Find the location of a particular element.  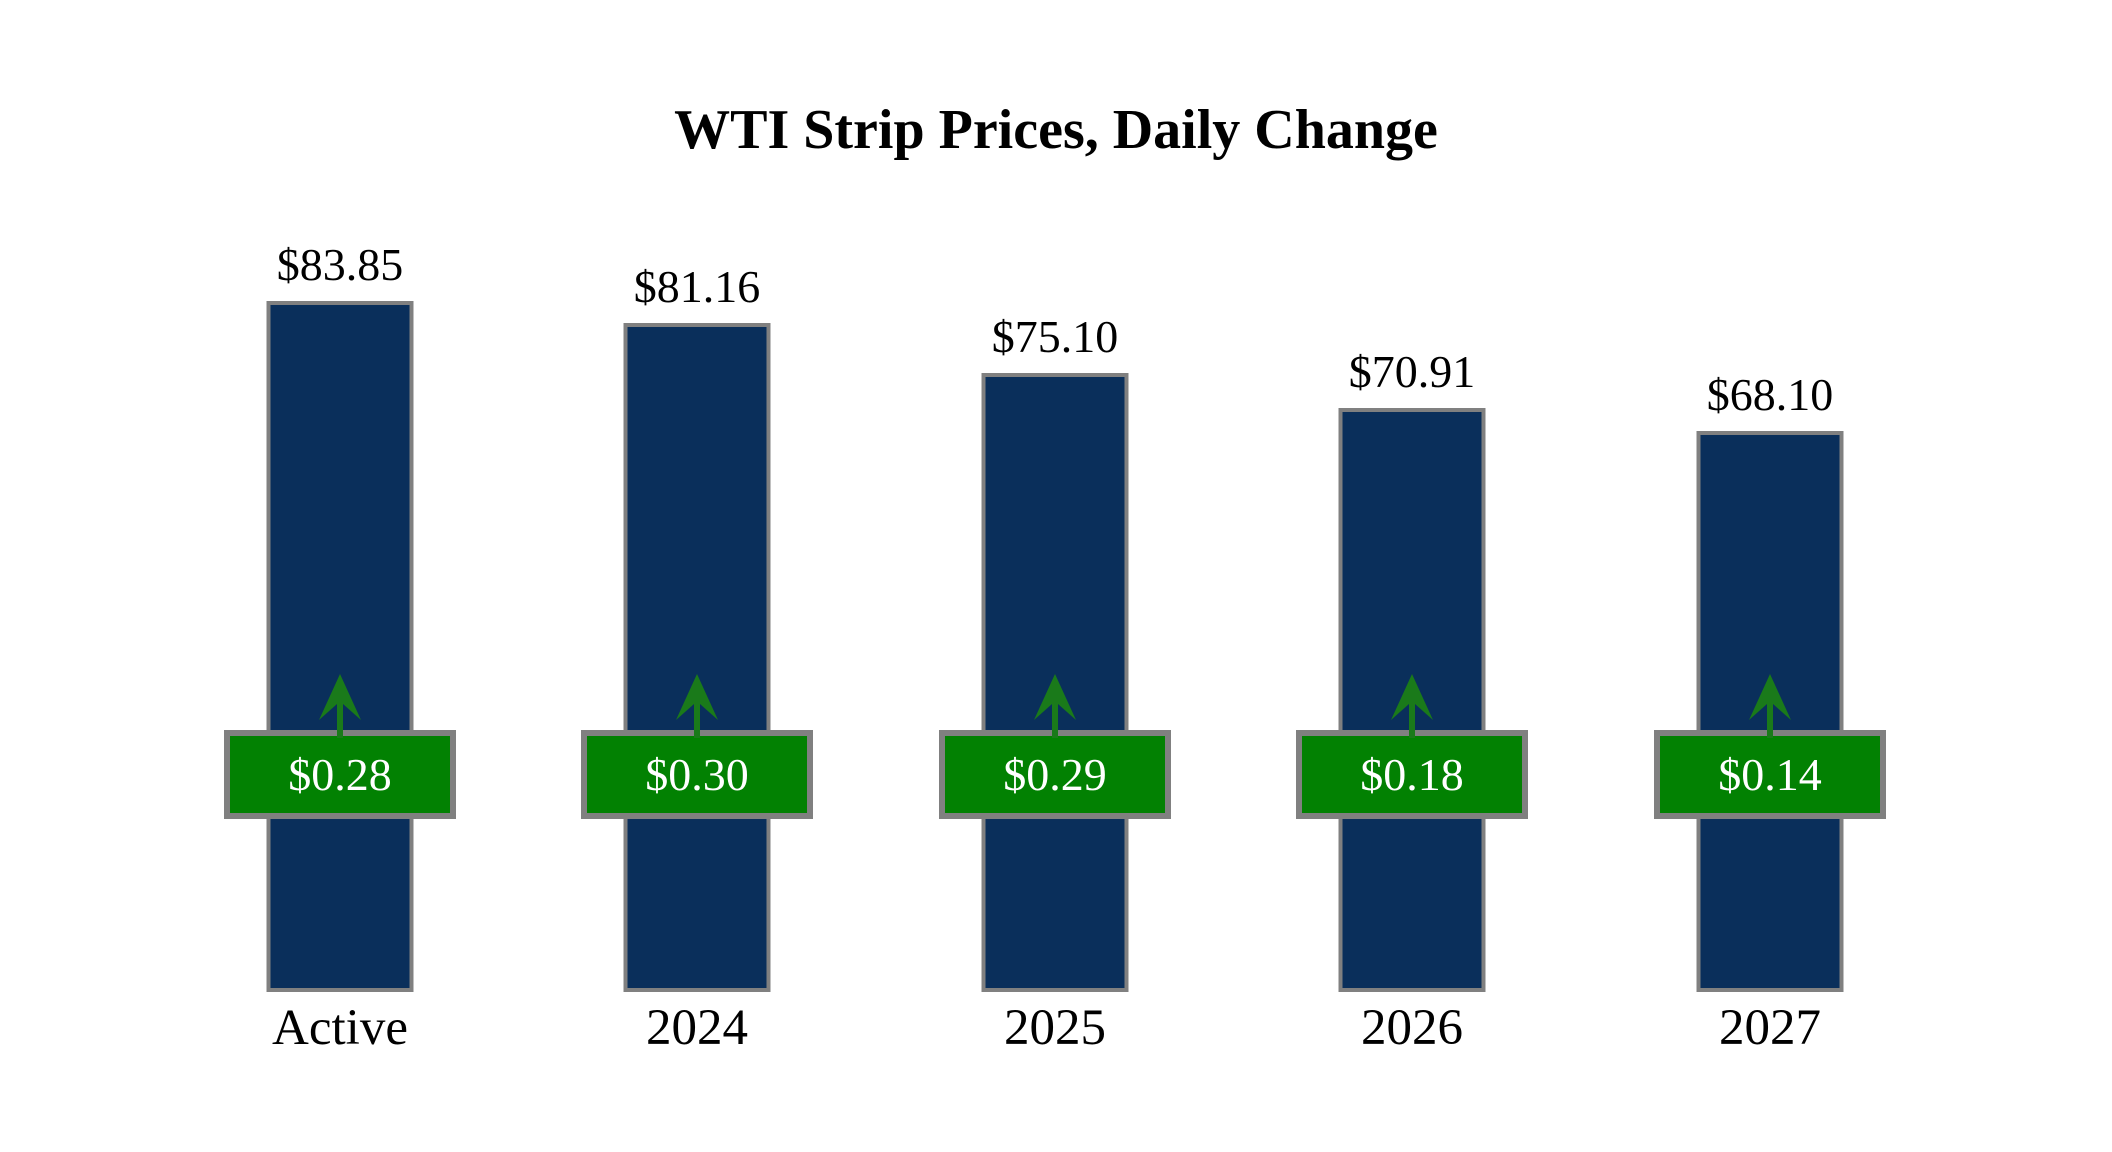

category-label: 2026 is located at coordinates (1412, 1028).